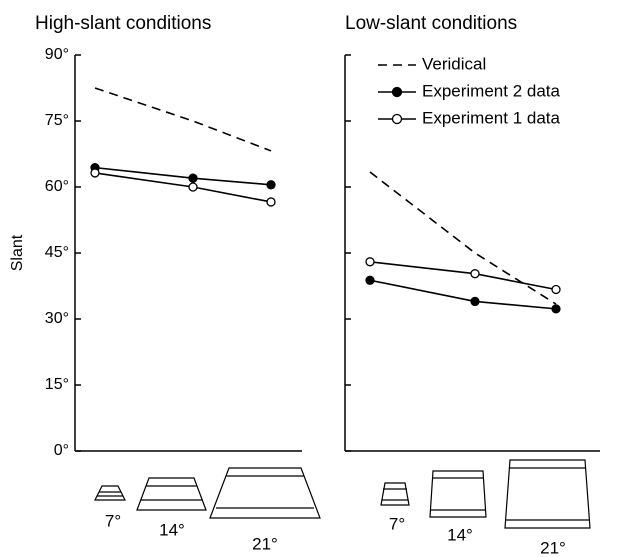 This screenshot has height=557, width=623. What do you see at coordinates (123, 23) in the screenshot?
I see `chart-title: High-slant conditions` at bounding box center [123, 23].